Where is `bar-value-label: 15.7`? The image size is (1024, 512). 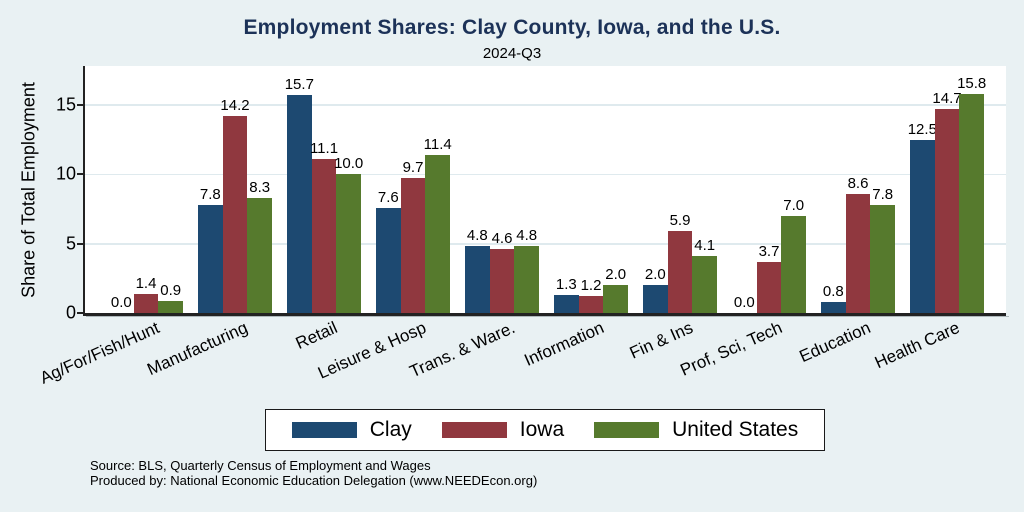
bar-value-label: 15.7 is located at coordinates (299, 85).